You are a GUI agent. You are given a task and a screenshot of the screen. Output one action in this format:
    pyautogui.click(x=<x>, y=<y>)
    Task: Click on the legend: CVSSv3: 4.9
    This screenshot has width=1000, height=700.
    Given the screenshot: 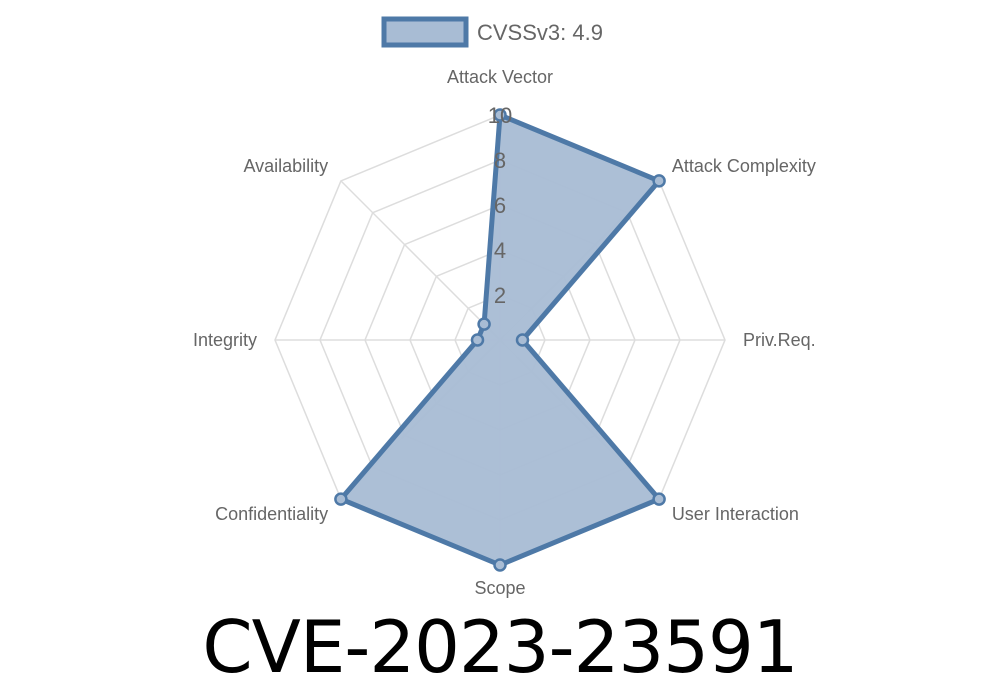 What is the action you would take?
    pyautogui.click(x=492, y=32)
    